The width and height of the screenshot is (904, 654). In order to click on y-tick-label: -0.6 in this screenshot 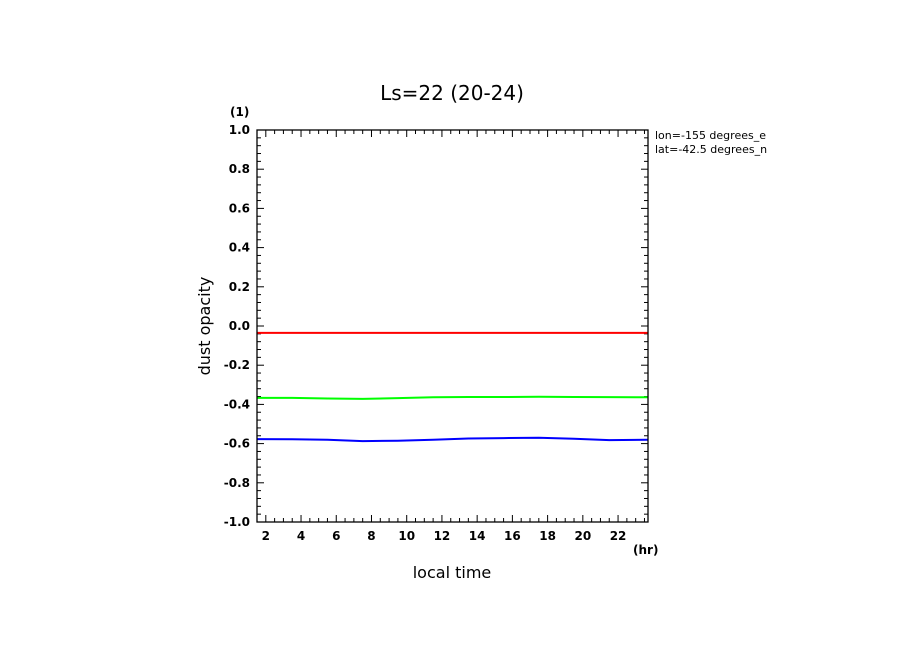, I will do `click(237, 444)`.